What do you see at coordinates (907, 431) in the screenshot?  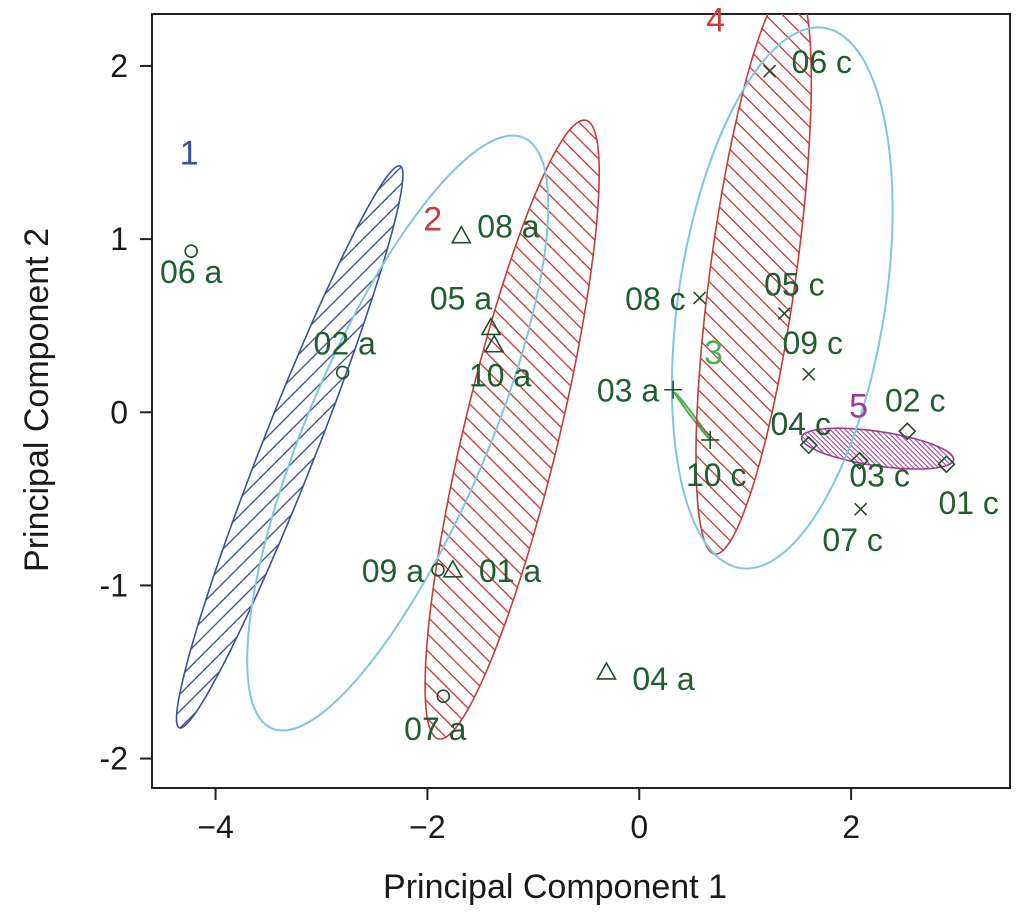 I see `point-02-c-marker` at bounding box center [907, 431].